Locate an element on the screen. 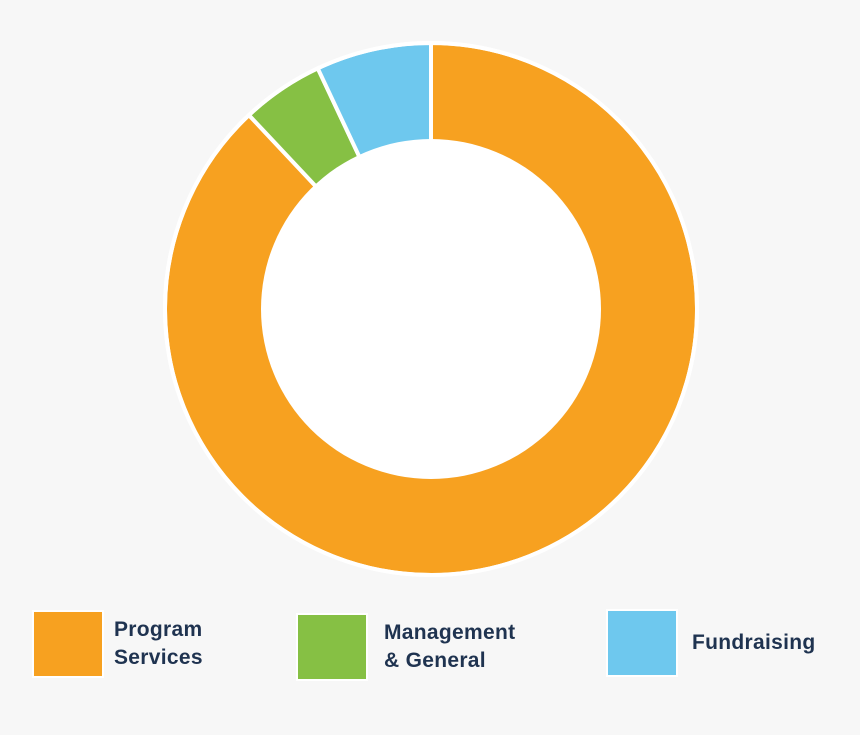  legend-item-program-services: Program Services is located at coordinates (117, 644).